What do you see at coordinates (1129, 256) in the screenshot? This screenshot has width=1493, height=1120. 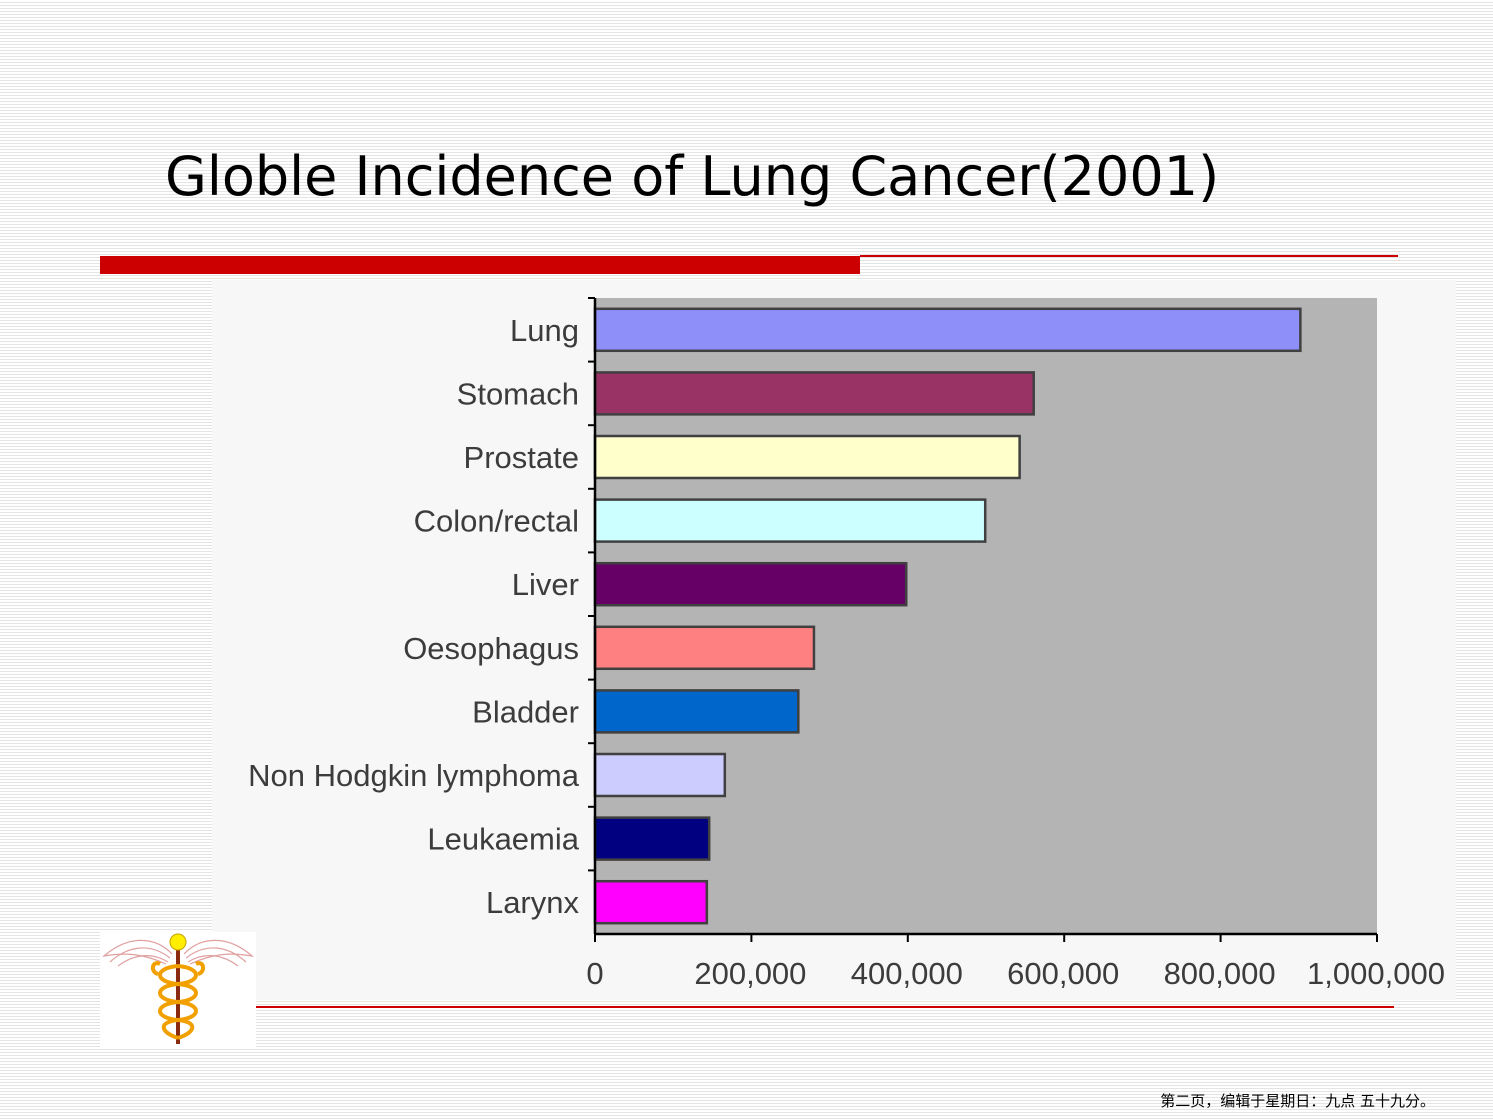 I see `title-accent-line` at bounding box center [1129, 256].